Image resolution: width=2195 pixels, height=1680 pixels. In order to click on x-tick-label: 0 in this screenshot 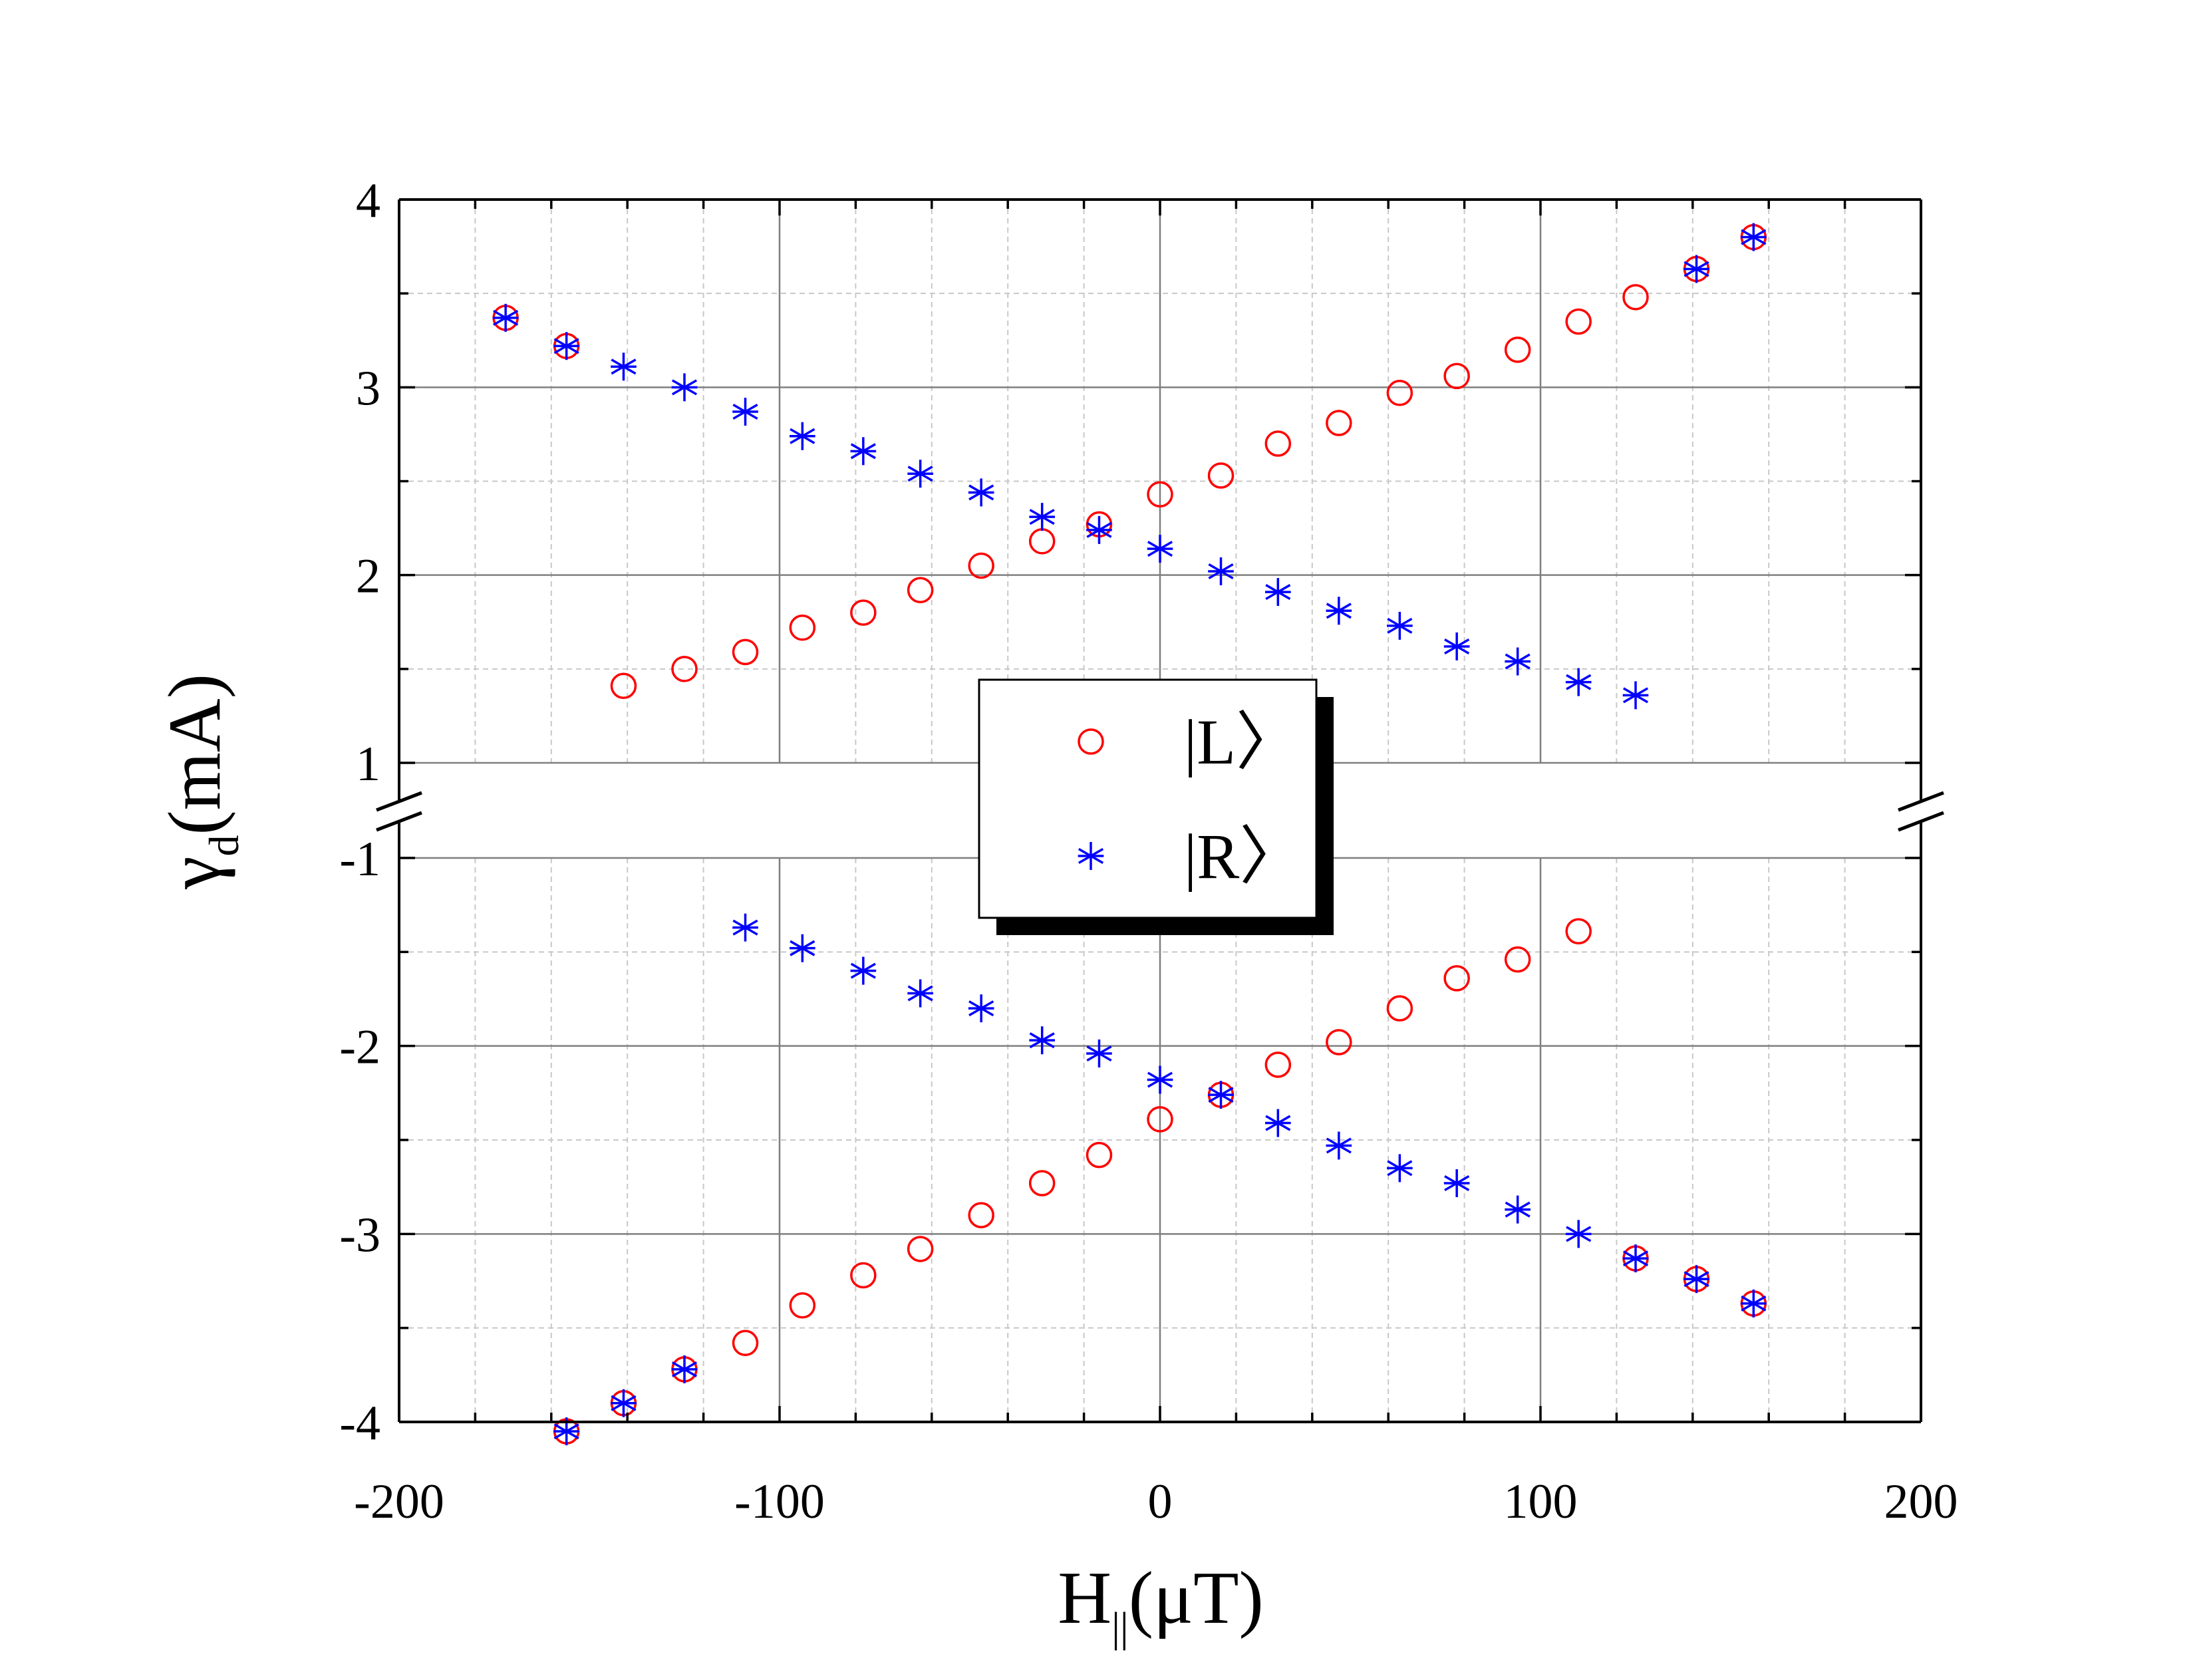, I will do `click(1161, 1501)`.